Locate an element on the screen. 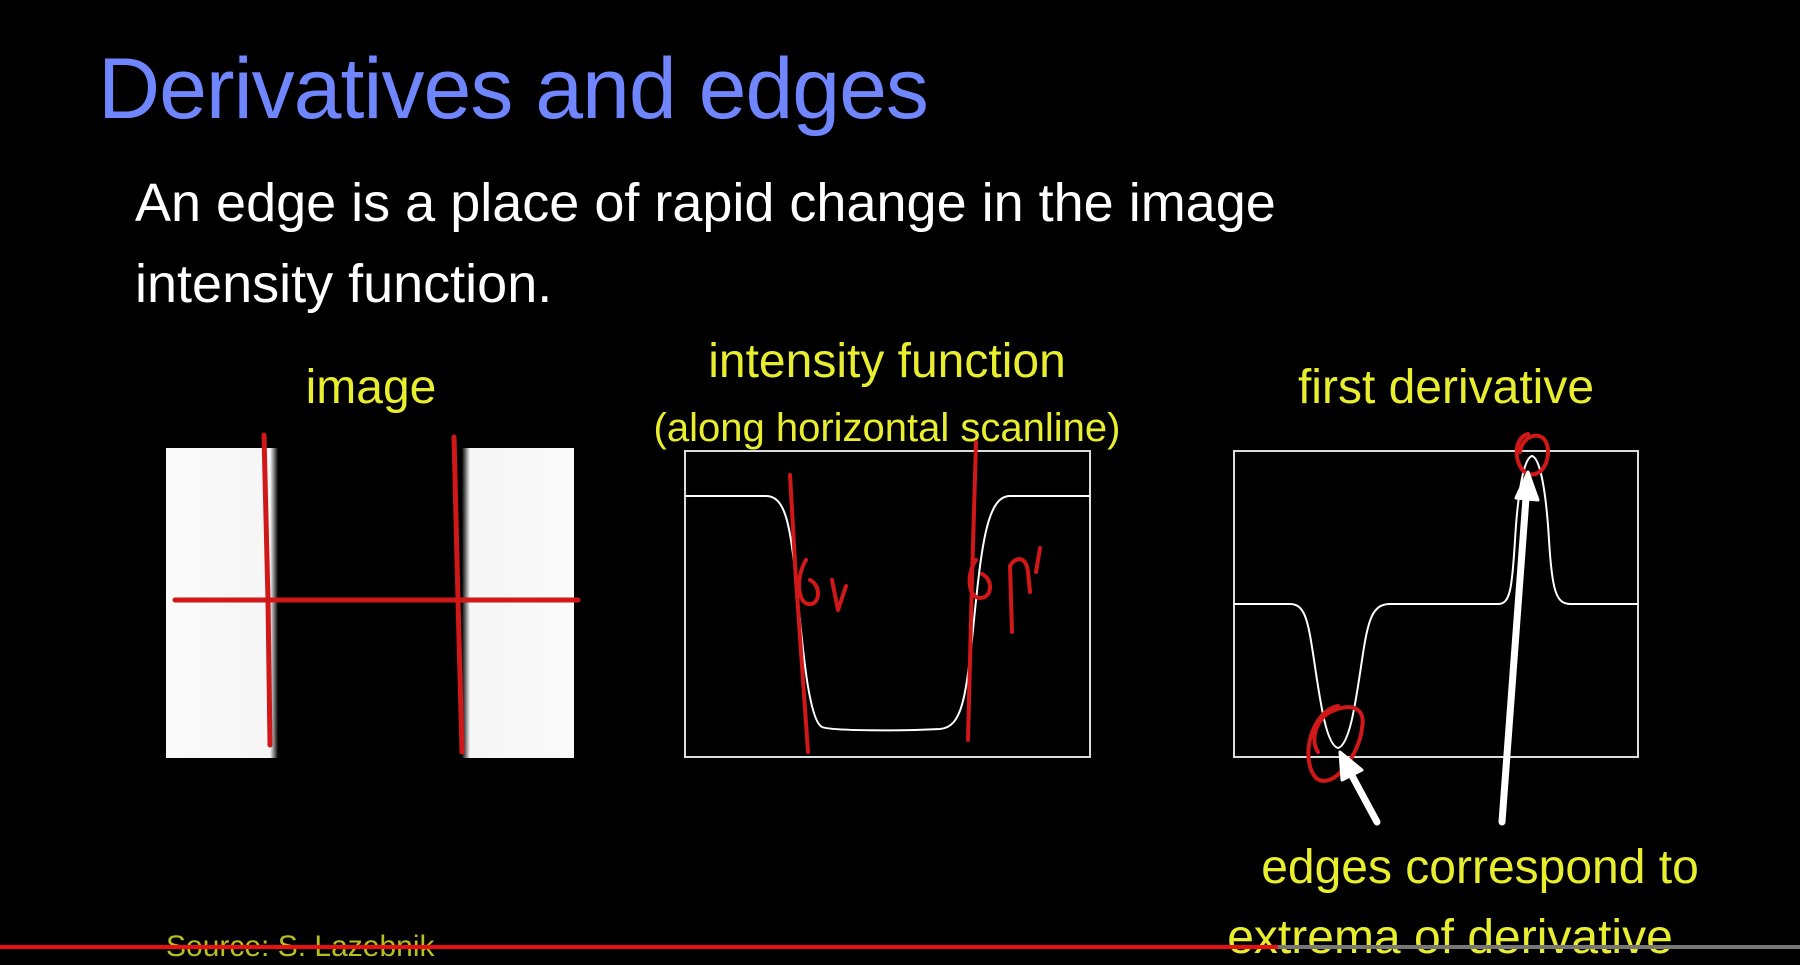 This screenshot has width=1800, height=965. arrow-up-icon is located at coordinates (1519, 648).